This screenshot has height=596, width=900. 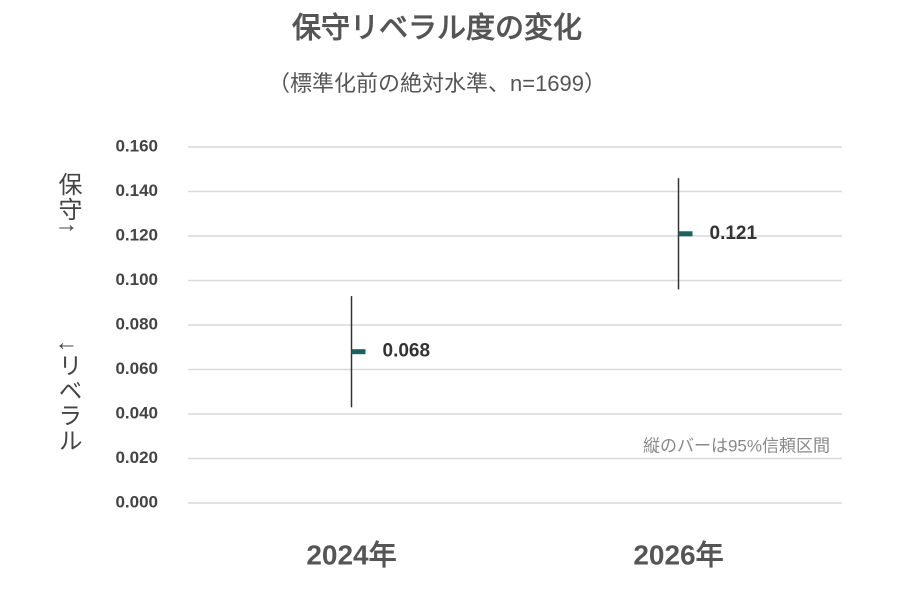 What do you see at coordinates (136, 501) in the screenshot?
I see `y-tick-label: 0.000` at bounding box center [136, 501].